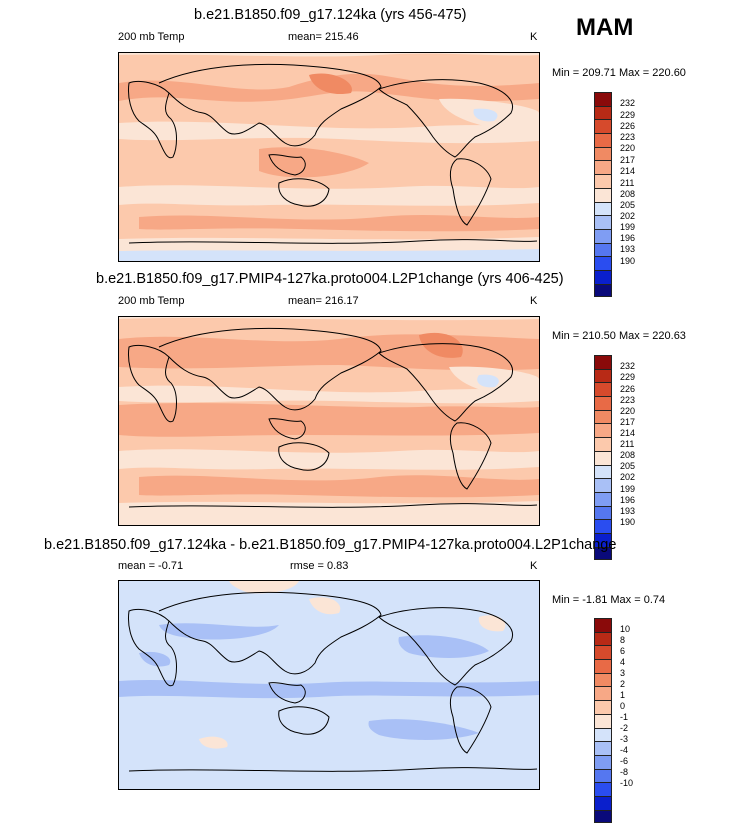  I want to click on p2-cb-label-4: 220, so click(628, 411).